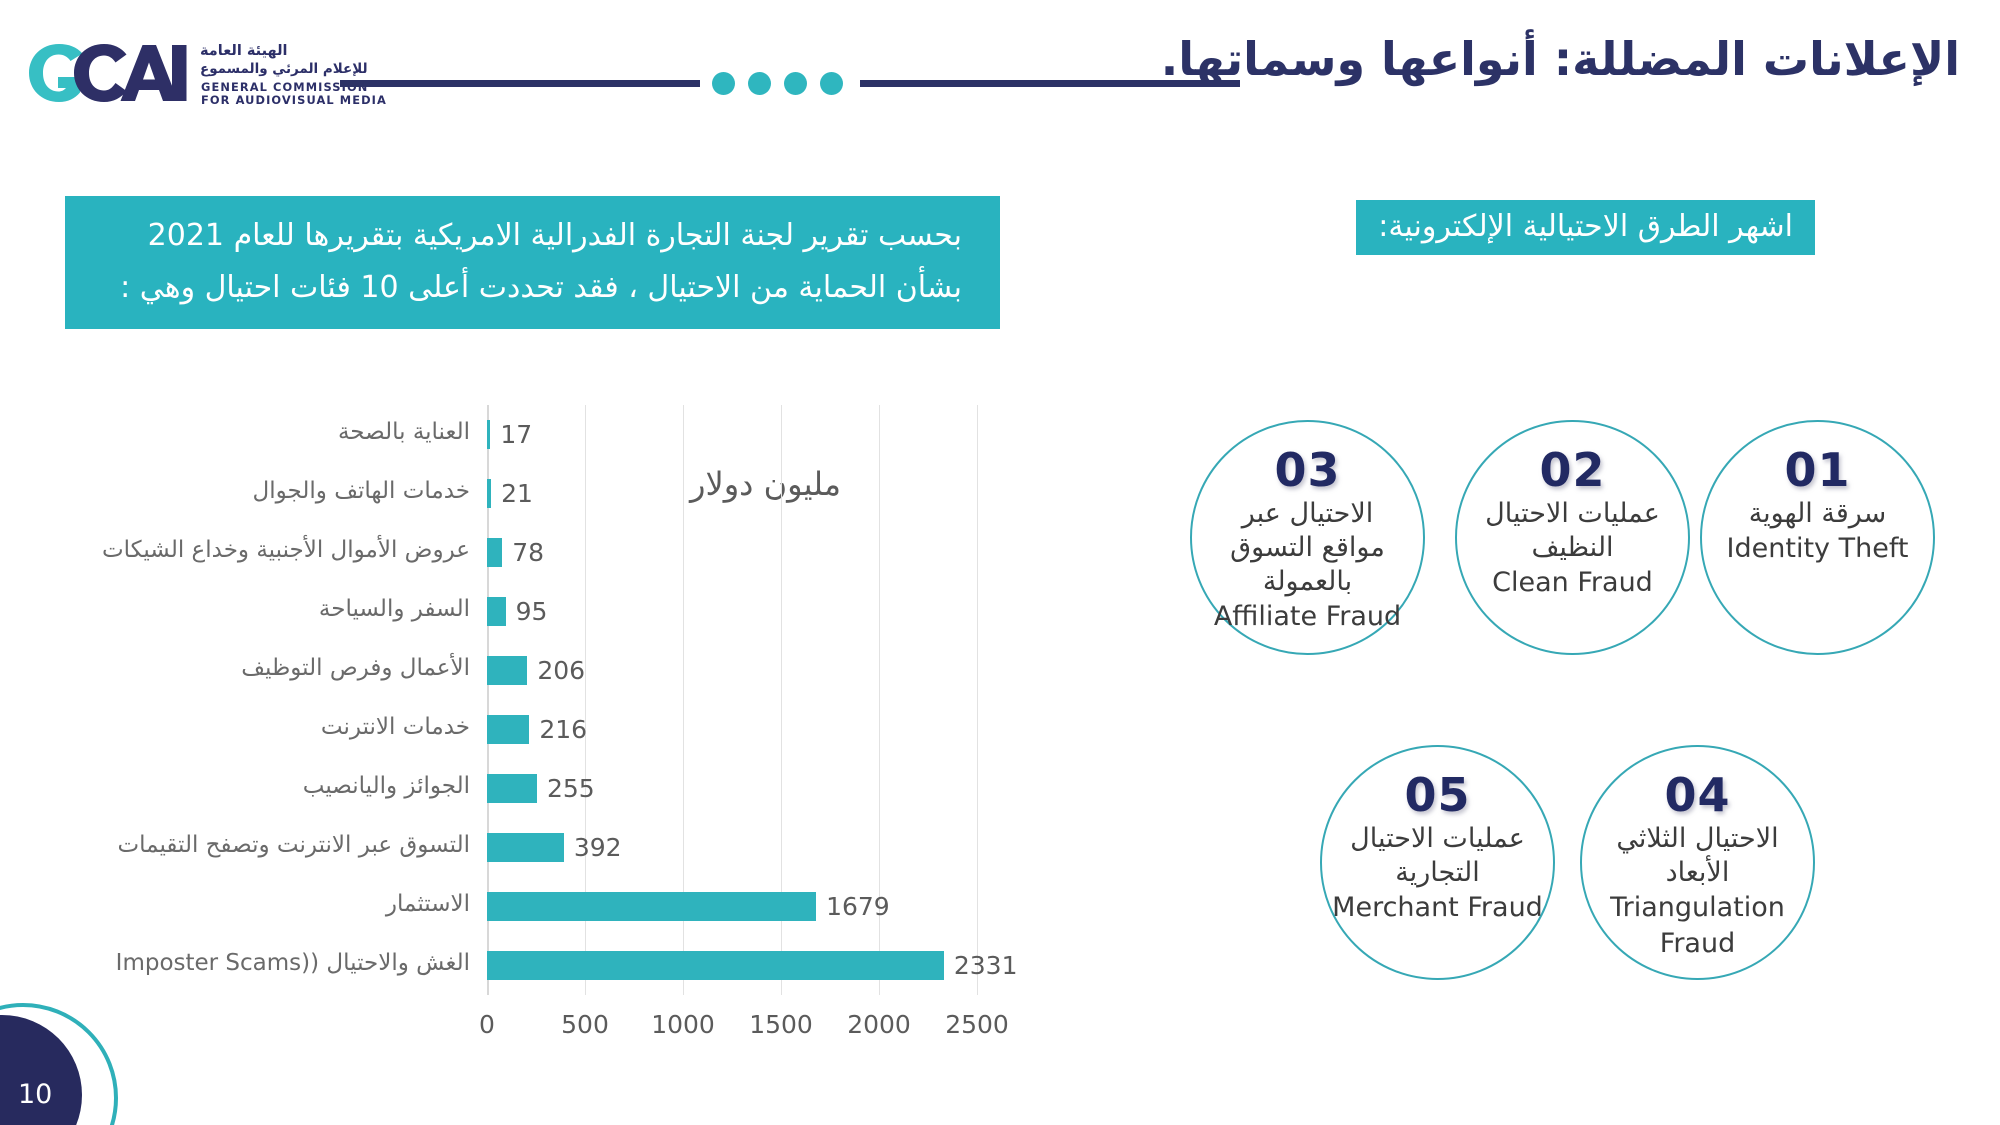 The image size is (2000, 1125). I want to click on chart-category-label: الاستثمار, so click(427, 904).